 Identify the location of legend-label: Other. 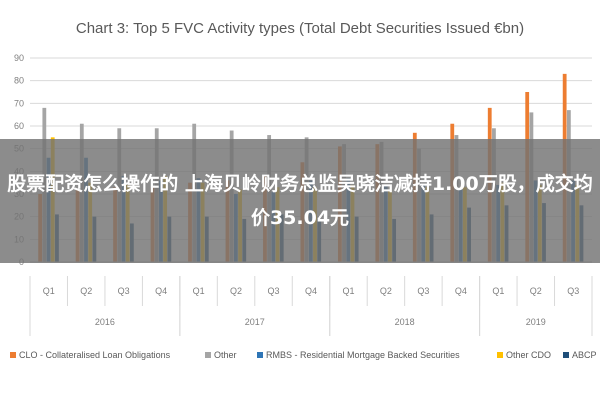
(225, 355).